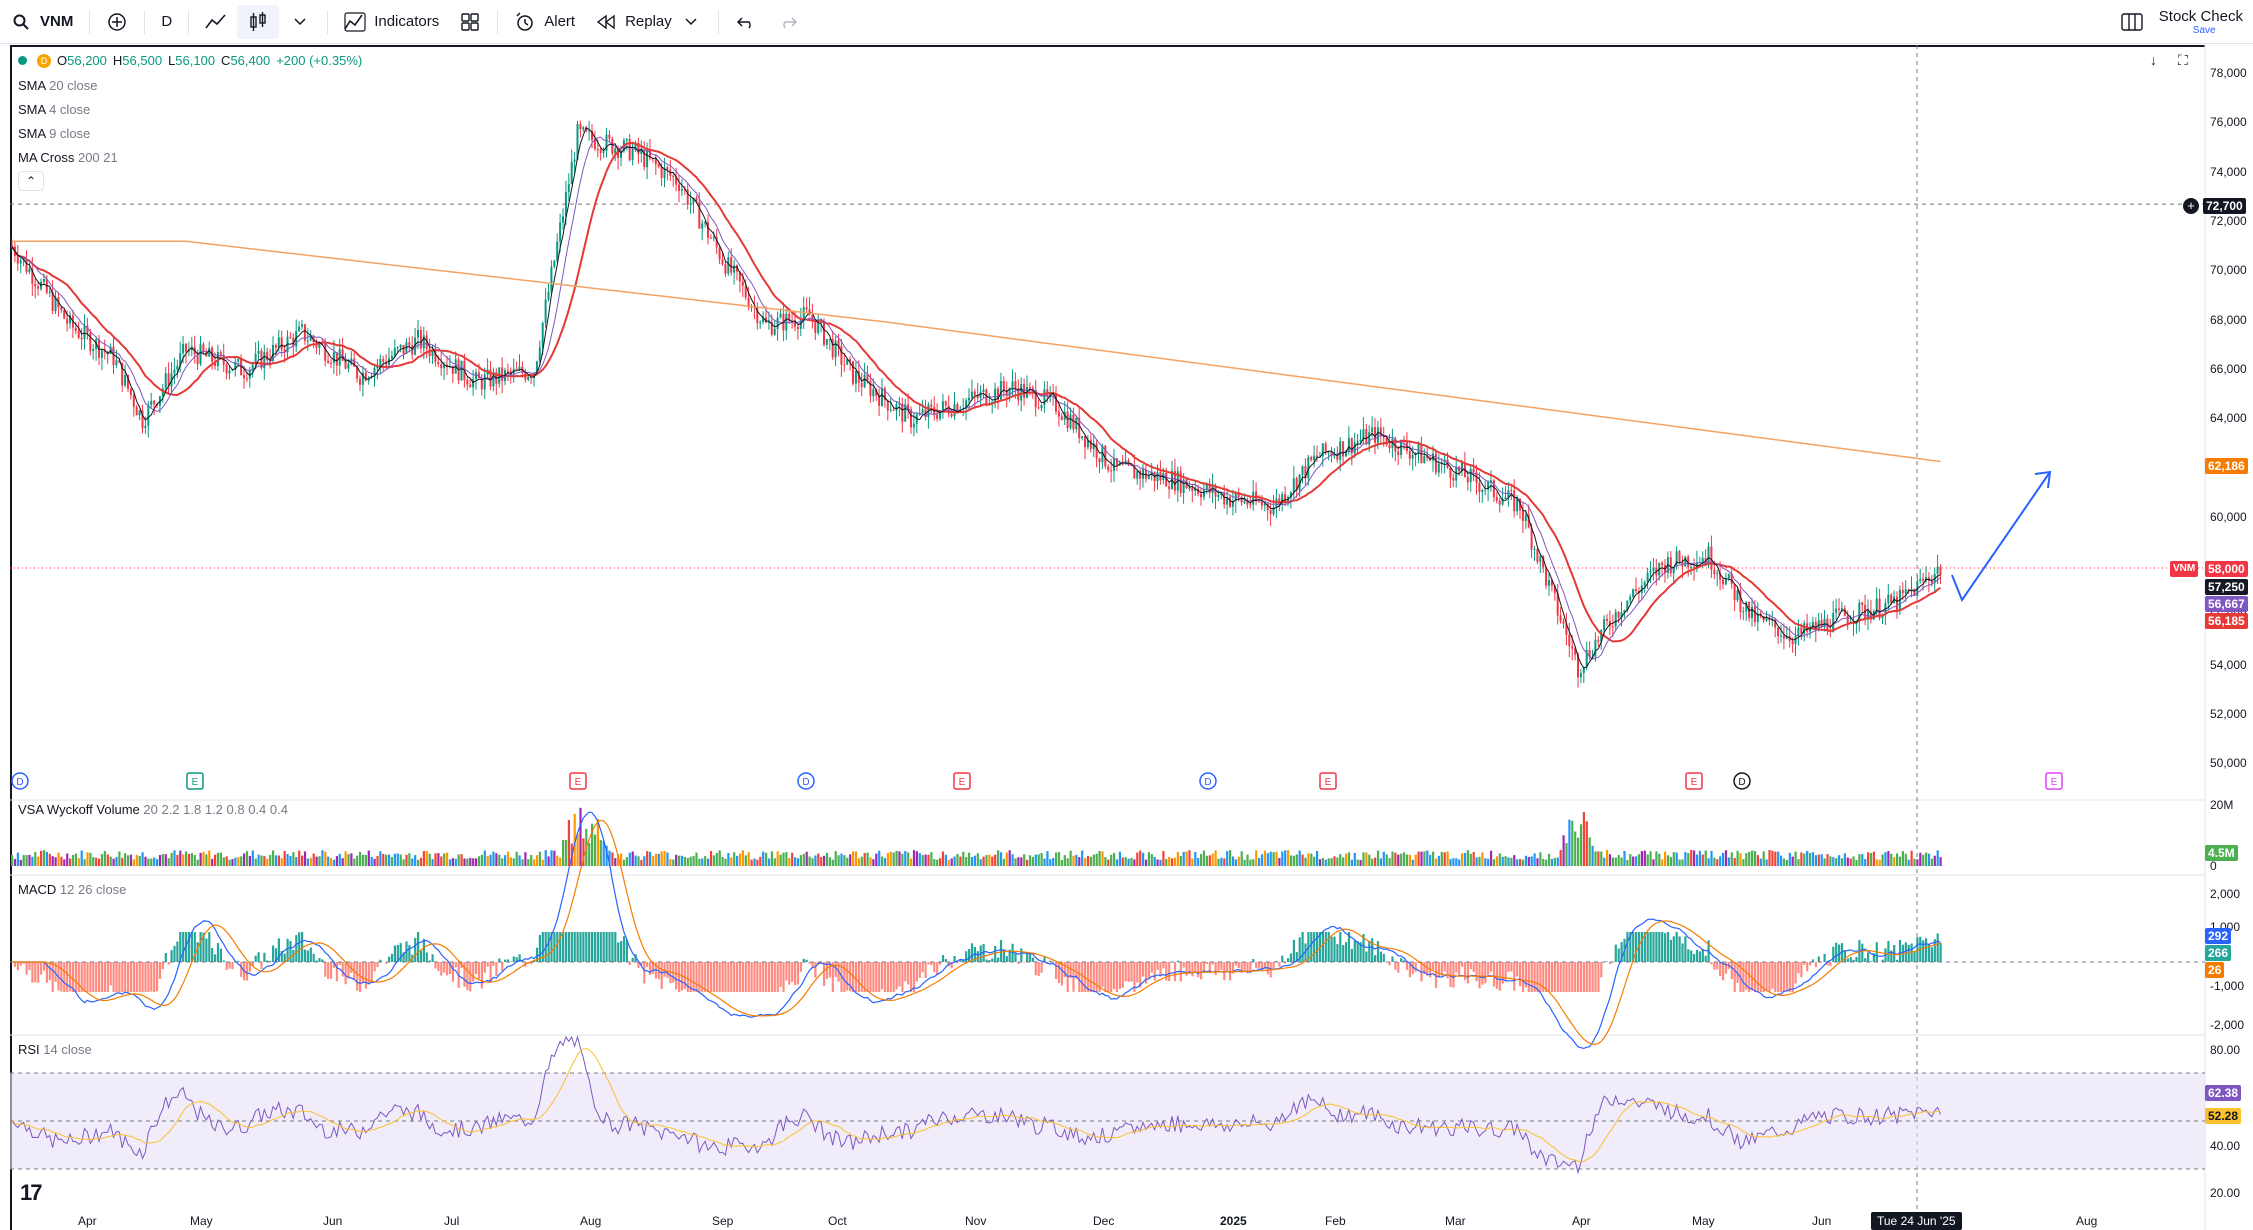 The height and width of the screenshot is (1230, 2253). What do you see at coordinates (2228, 122) in the screenshot?
I see `price-axis-tick: 76,000` at bounding box center [2228, 122].